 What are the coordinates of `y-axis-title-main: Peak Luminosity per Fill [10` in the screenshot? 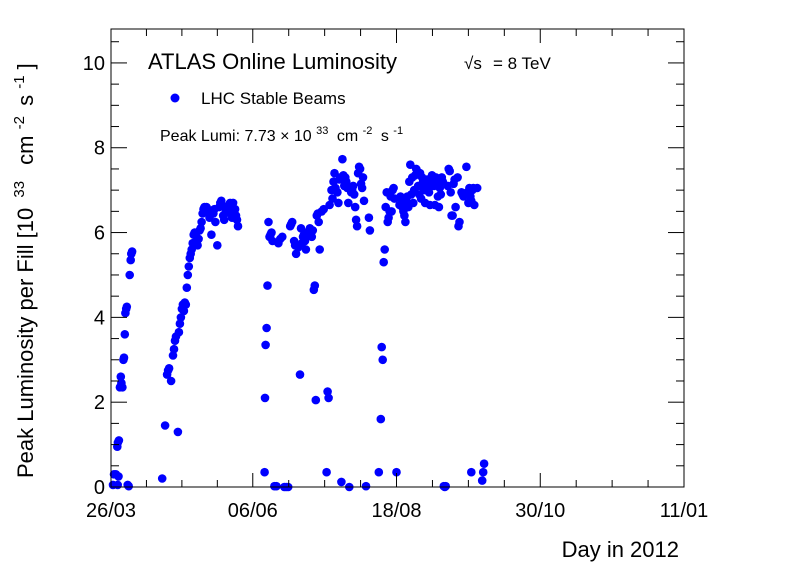 It's located at (25, 343).